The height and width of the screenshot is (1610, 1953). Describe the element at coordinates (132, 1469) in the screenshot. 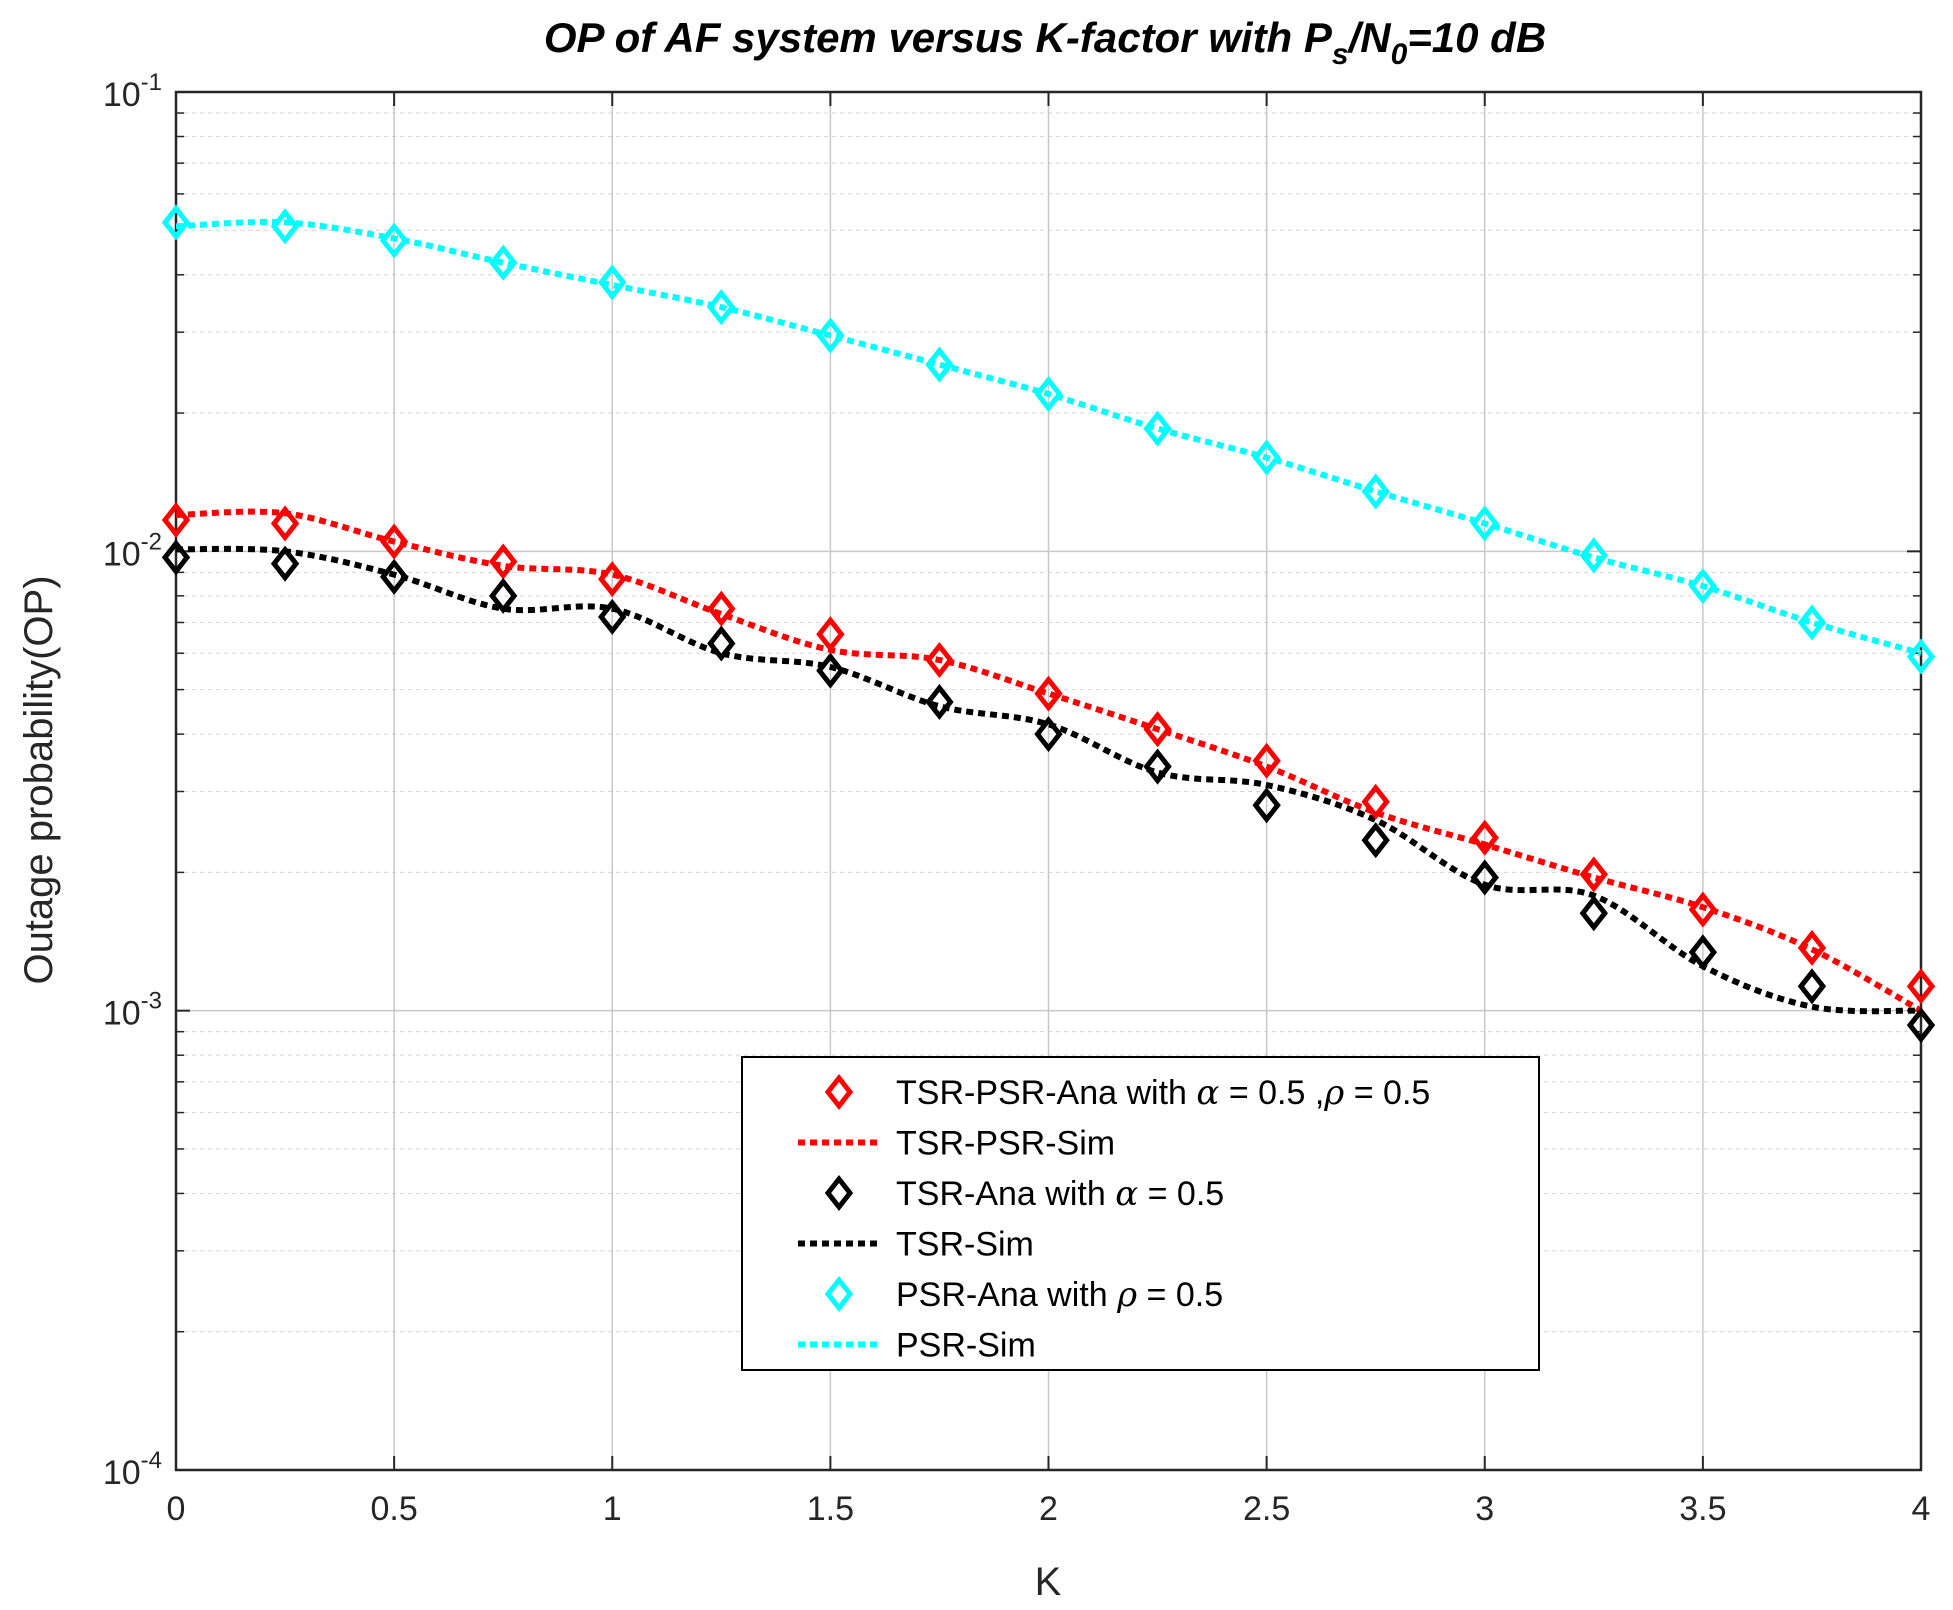

I see `y-tick-label: 10⁻⁴` at that location.